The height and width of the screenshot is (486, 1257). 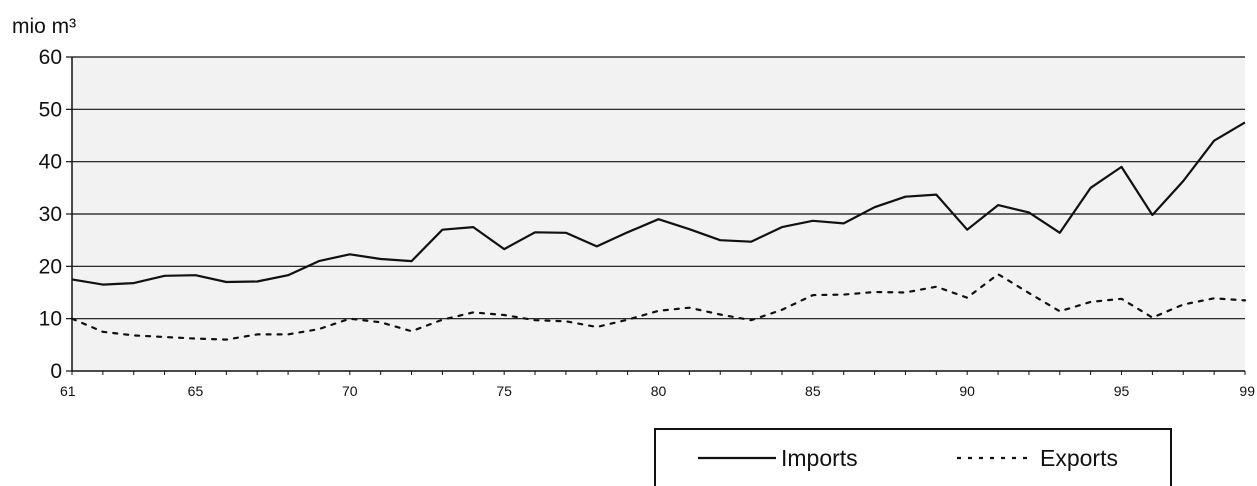 I want to click on x-tick-label-80: 80, so click(x=659, y=391).